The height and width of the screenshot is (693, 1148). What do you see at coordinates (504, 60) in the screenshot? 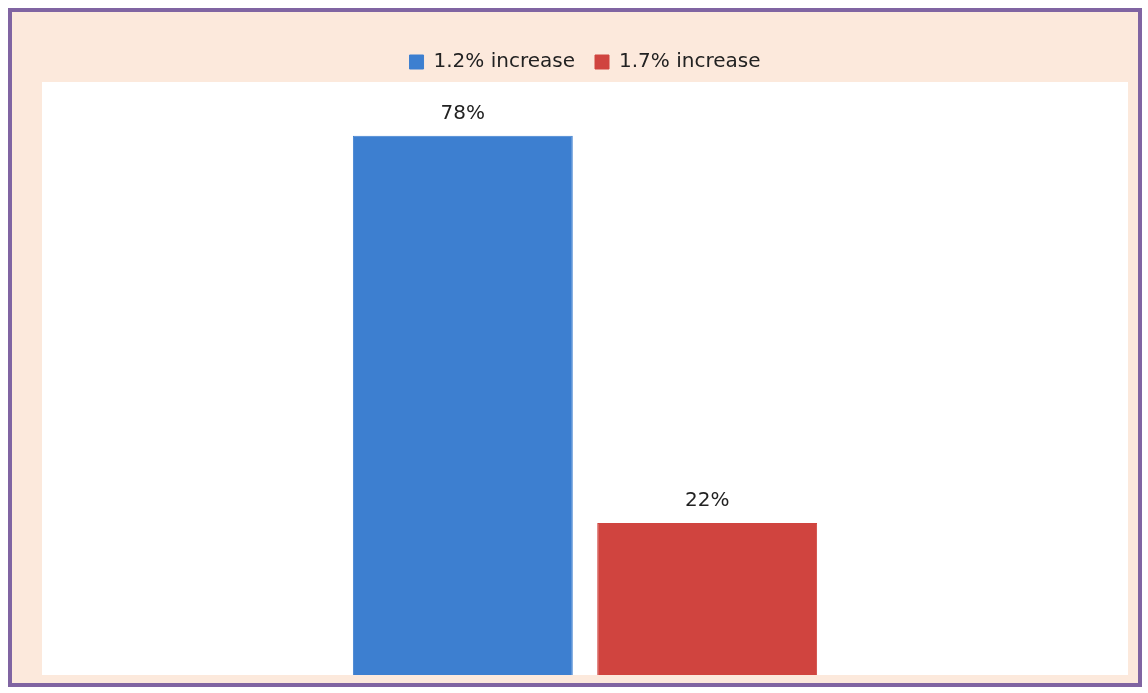
I see `legend-label: 1.2% increase` at bounding box center [504, 60].